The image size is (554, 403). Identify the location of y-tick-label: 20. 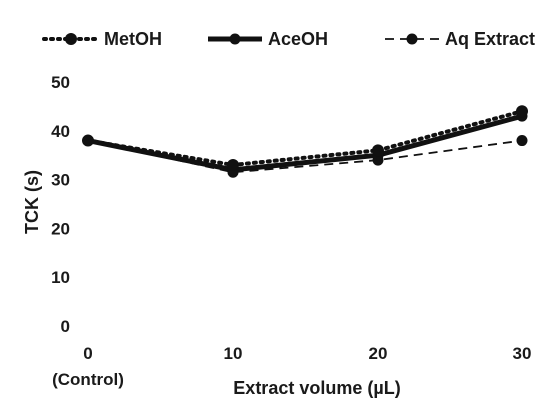
(60, 228).